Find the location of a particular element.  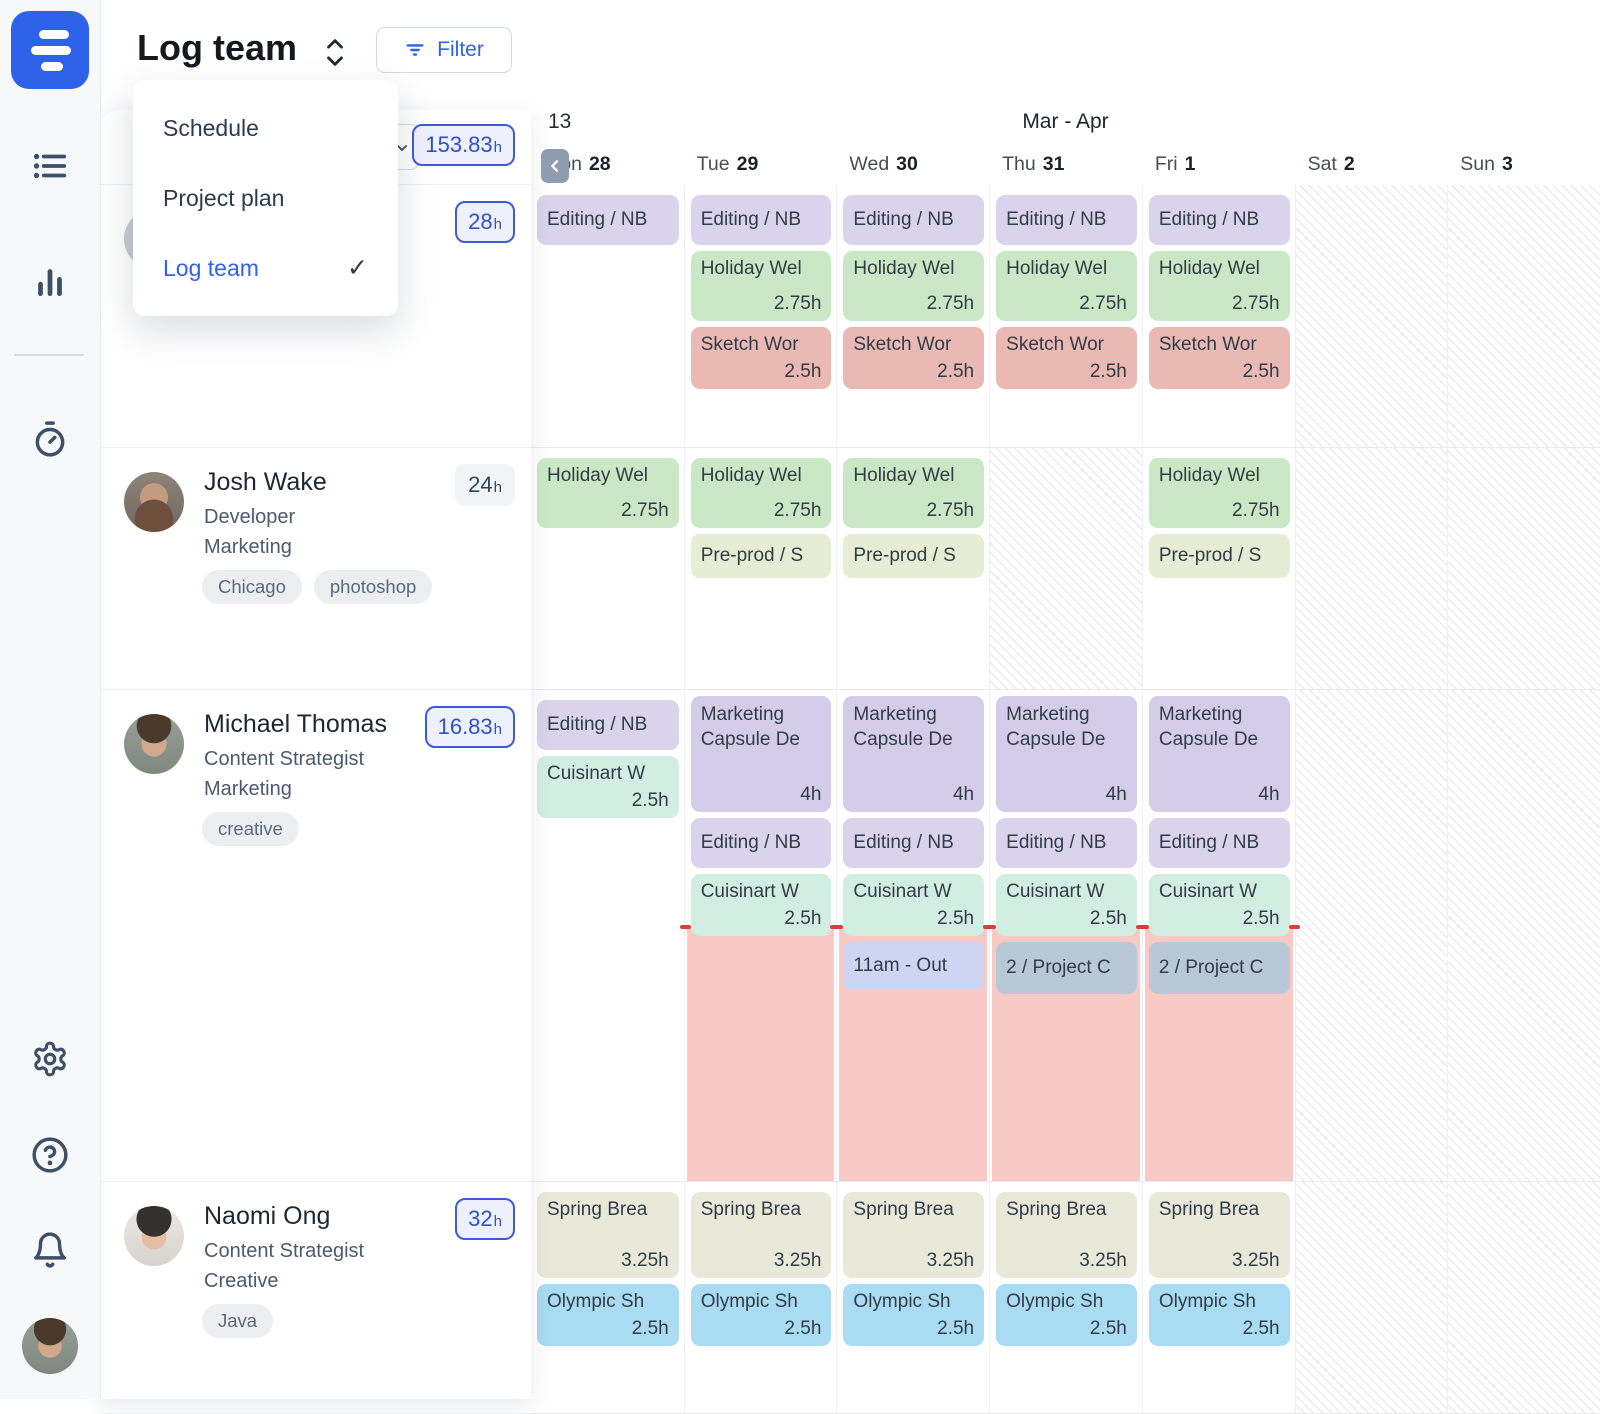

schedule-cell: Editing / NB is located at coordinates (607, 316).